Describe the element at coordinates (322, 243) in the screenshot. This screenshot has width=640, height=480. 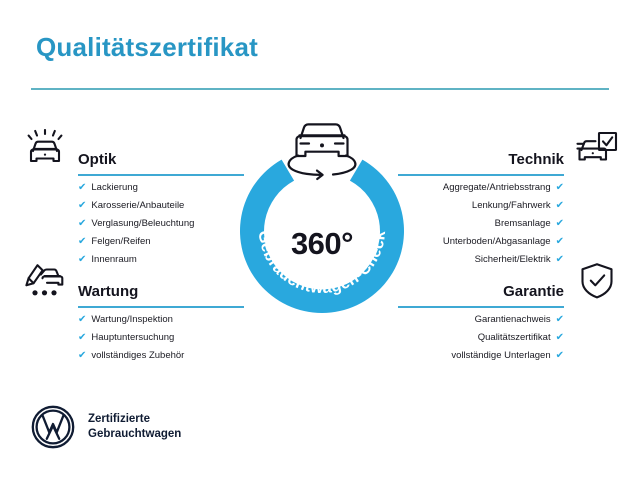
I see `badge-center-value: 360°` at that location.